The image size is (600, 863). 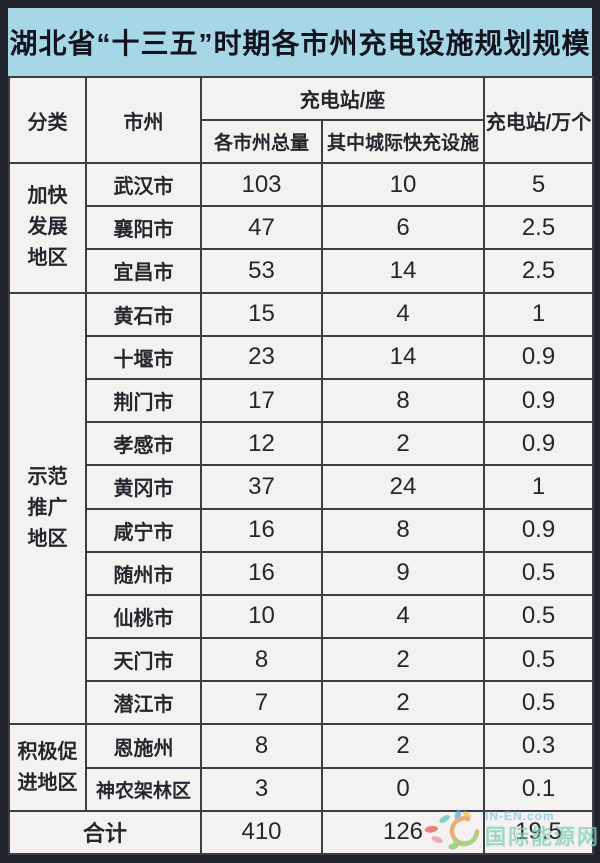 I want to click on table-row: 十堰市 23 14 0.9, so click(x=301, y=357).